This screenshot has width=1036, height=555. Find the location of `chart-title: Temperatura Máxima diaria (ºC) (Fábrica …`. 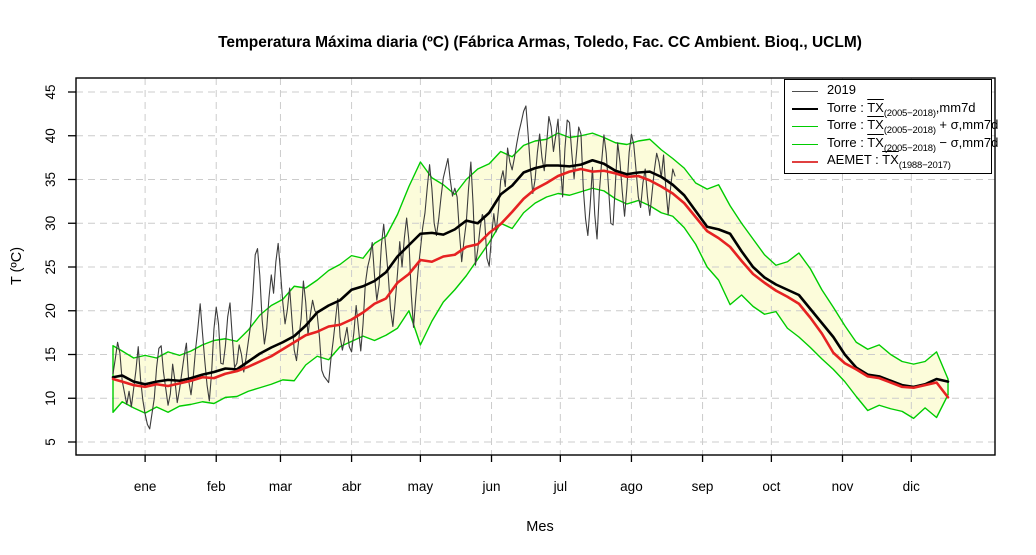

chart-title: Temperatura Máxima diaria (ºC) (Fábrica … is located at coordinates (540, 42).